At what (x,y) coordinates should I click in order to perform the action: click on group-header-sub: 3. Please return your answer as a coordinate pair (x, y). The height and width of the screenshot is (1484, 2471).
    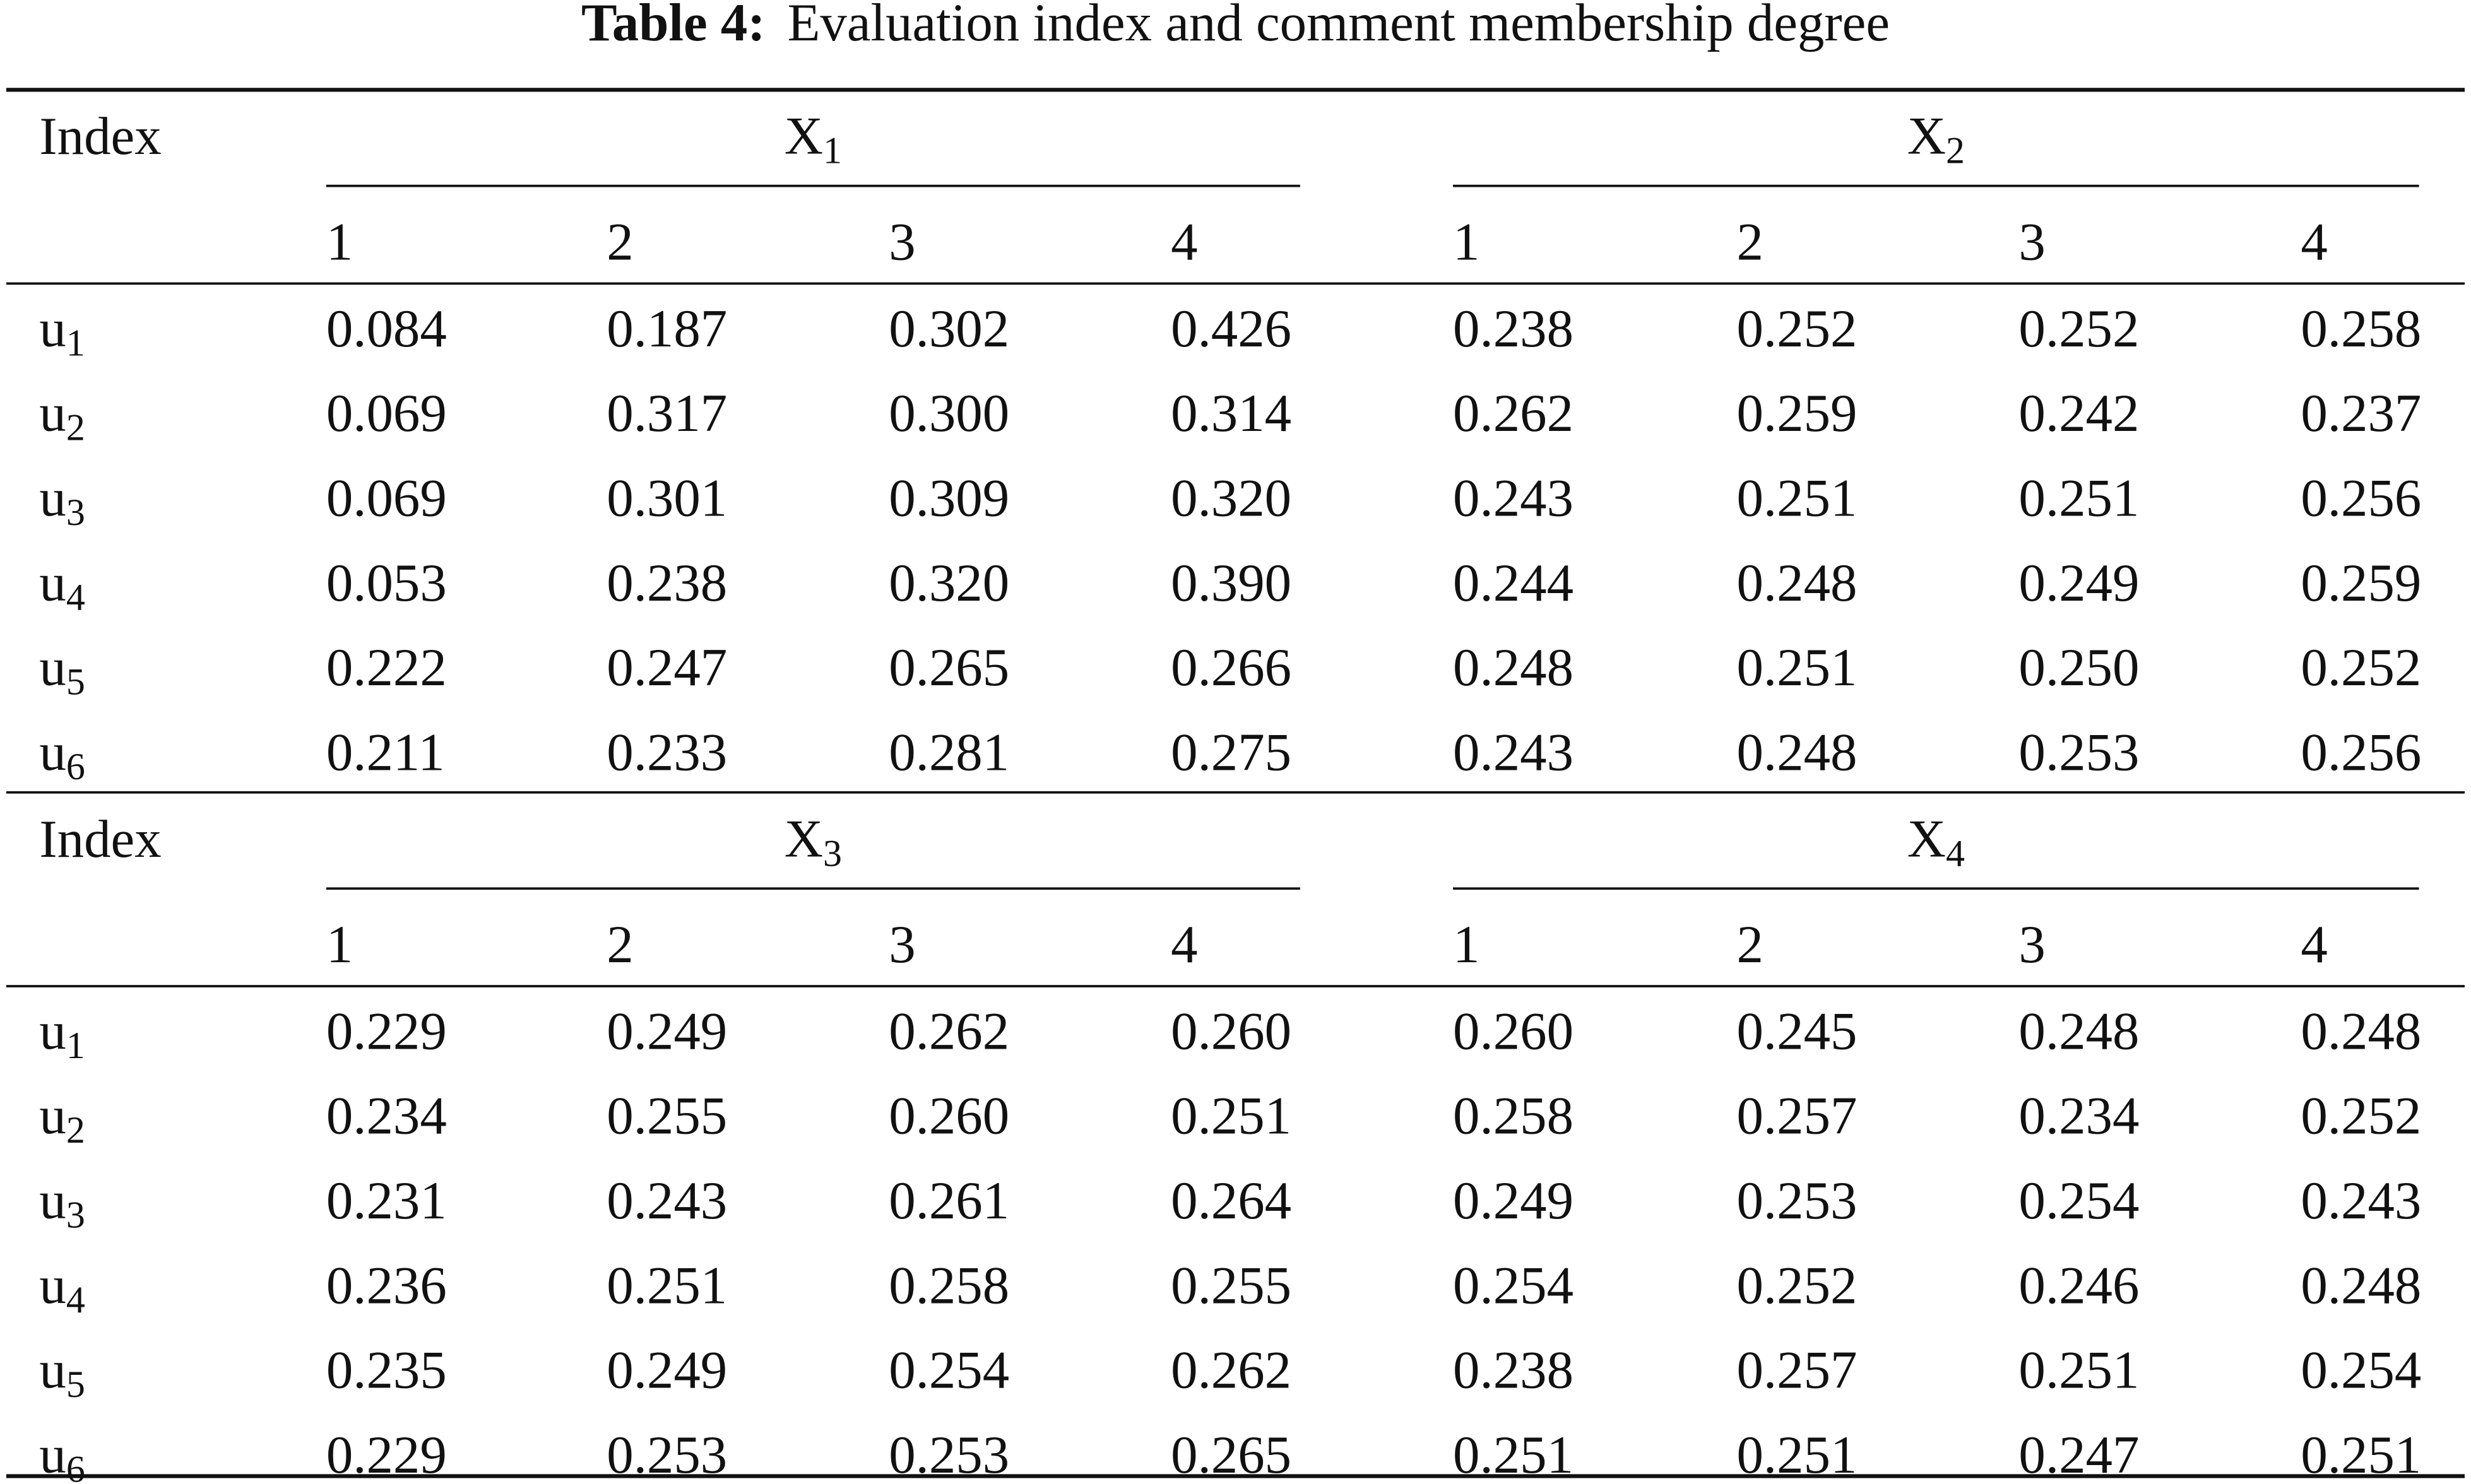
    Looking at the image, I should click on (832, 853).